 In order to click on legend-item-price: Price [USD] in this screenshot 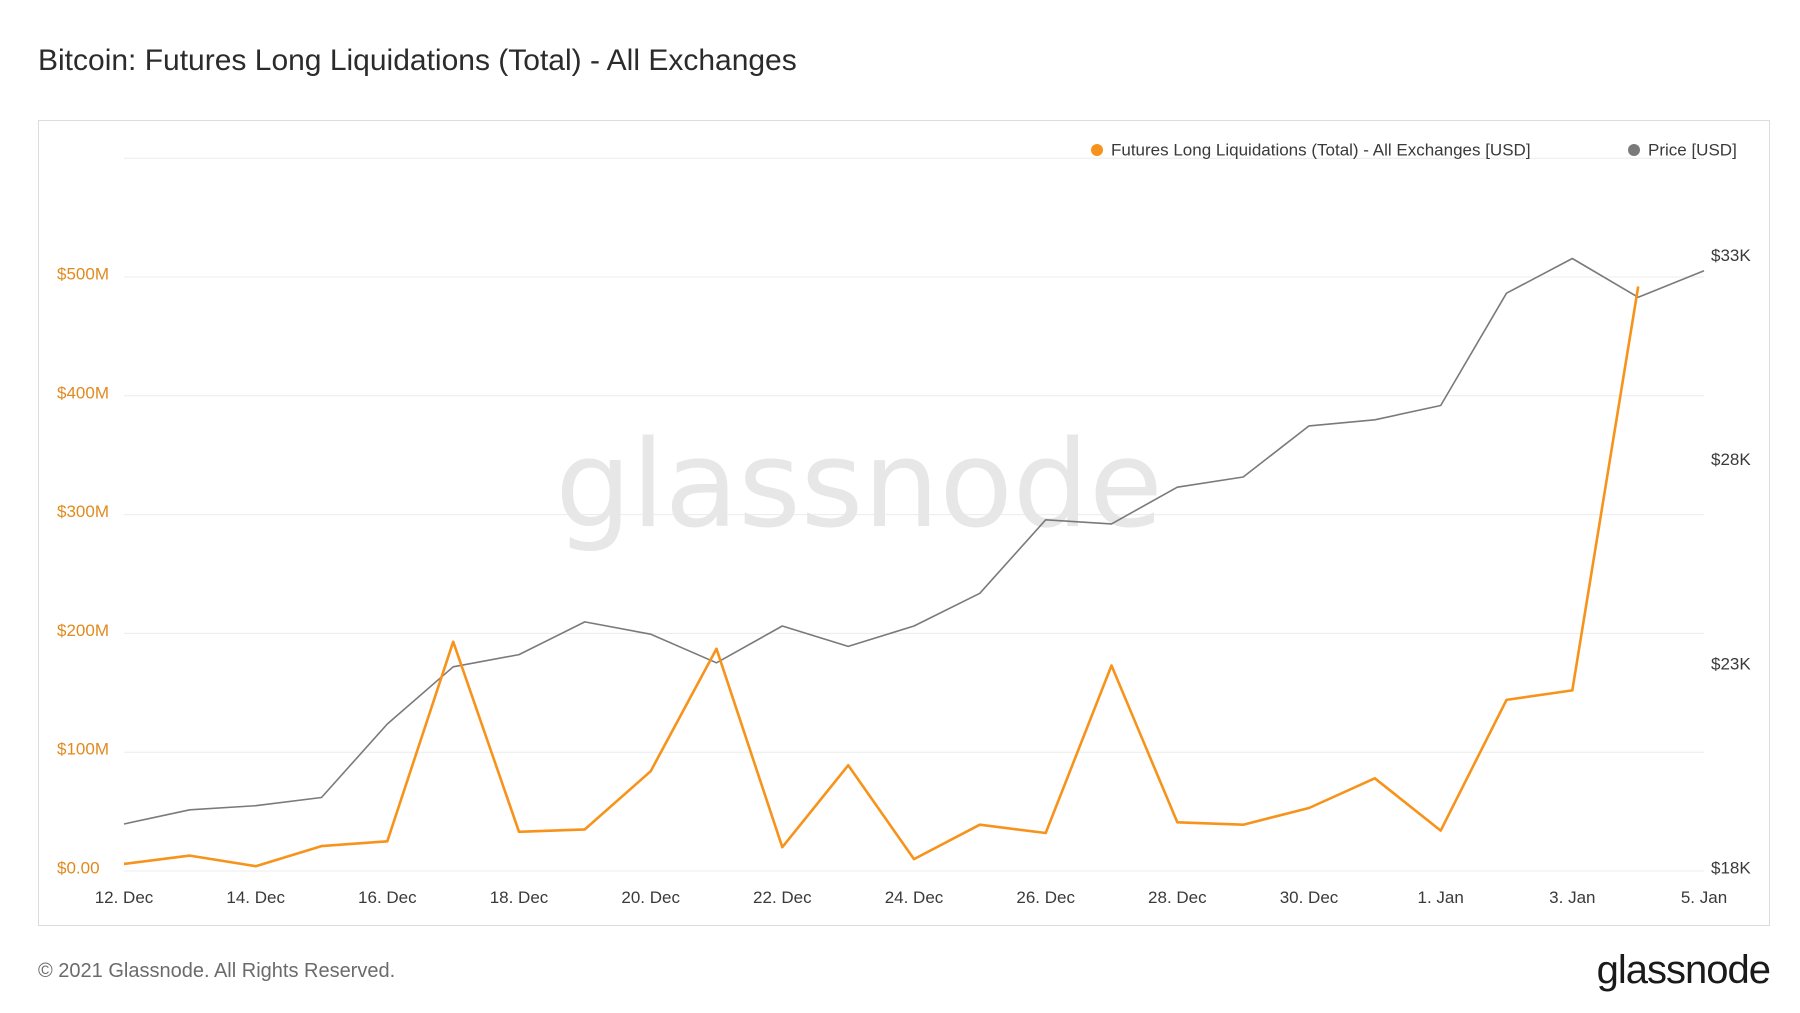, I will do `click(1682, 149)`.